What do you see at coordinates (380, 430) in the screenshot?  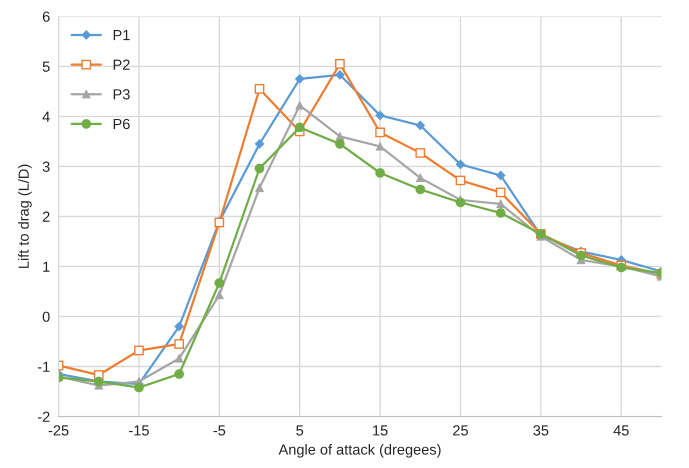 I see `x-tick-label: 15` at bounding box center [380, 430].